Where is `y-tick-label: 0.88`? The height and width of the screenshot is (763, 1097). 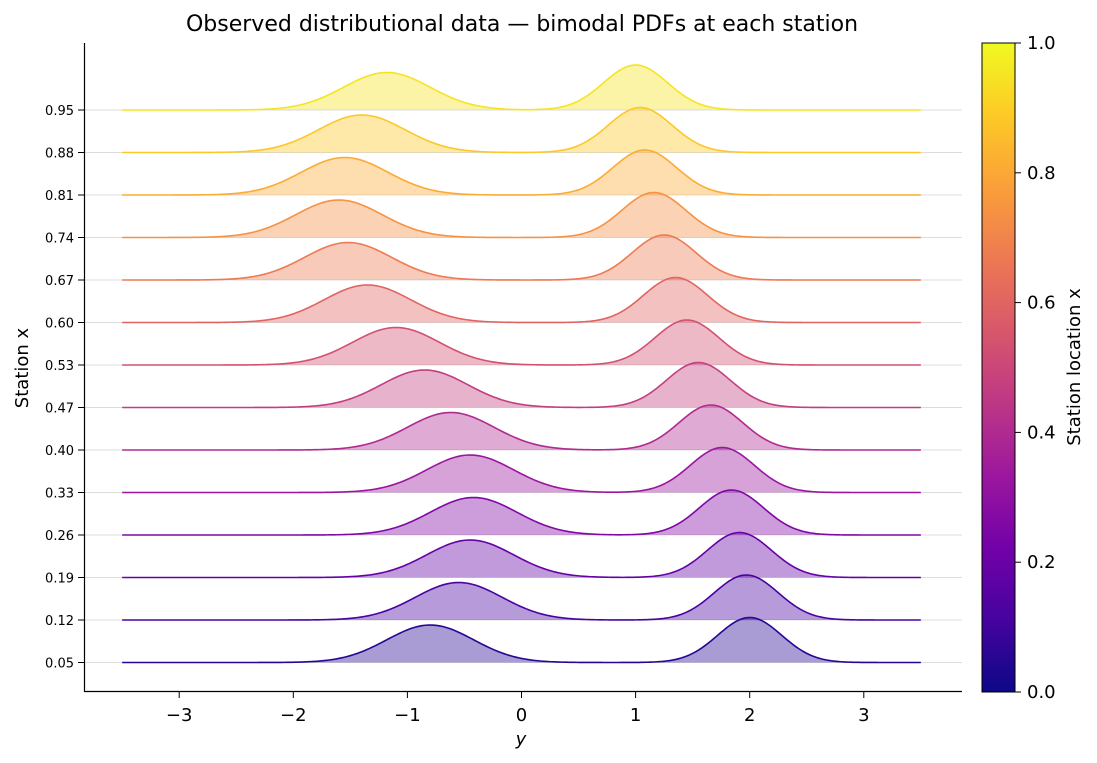 y-tick-label: 0.88 is located at coordinates (59, 154).